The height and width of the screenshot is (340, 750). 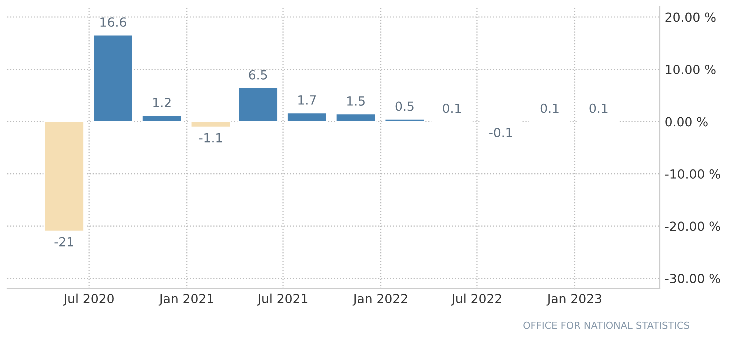 I want to click on y-tick-label: 20.00 %, so click(x=691, y=17).